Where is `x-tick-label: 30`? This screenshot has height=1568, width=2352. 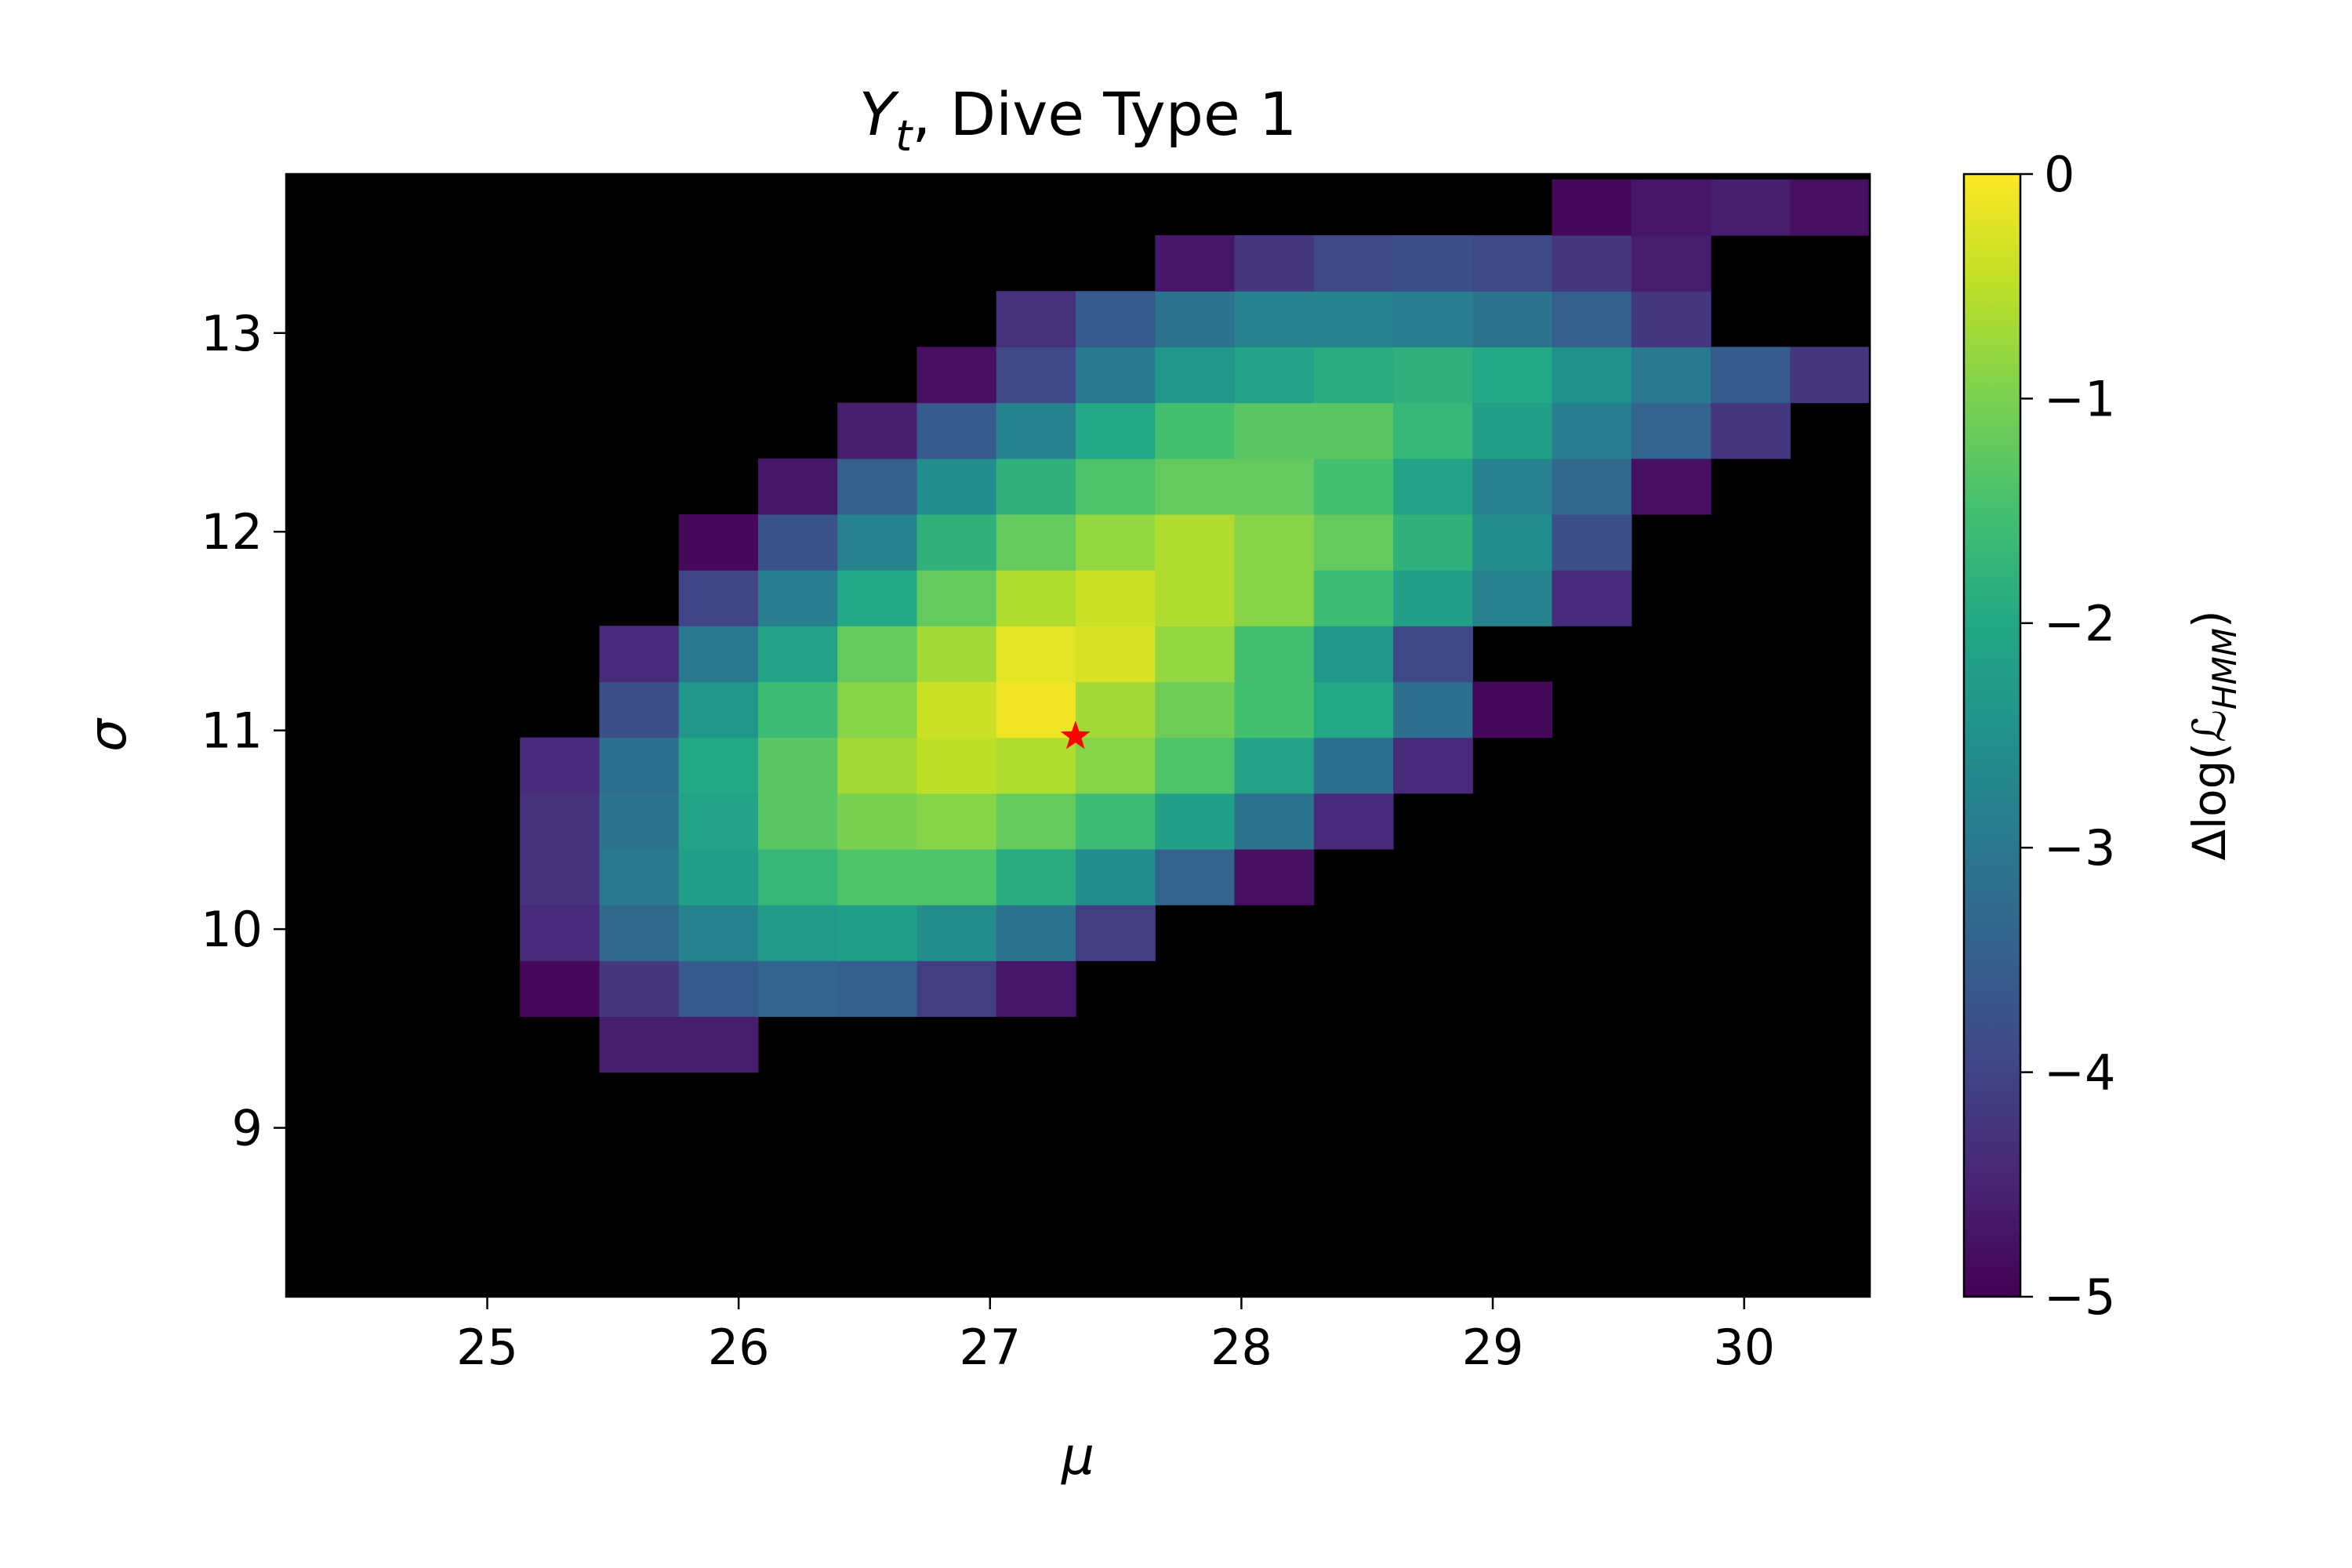 x-tick-label: 30 is located at coordinates (1744, 1347).